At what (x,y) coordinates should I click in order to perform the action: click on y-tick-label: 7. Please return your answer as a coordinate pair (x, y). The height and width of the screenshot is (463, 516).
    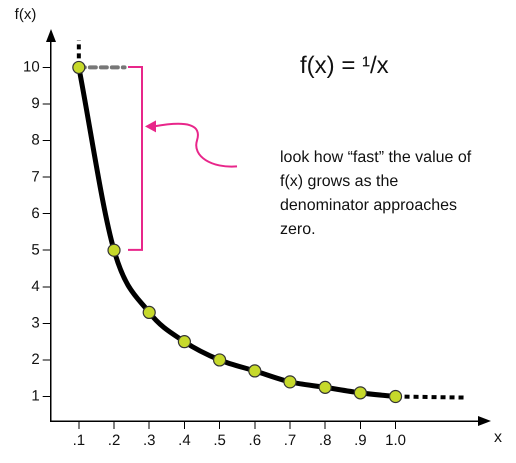
    Looking at the image, I should click on (35, 177).